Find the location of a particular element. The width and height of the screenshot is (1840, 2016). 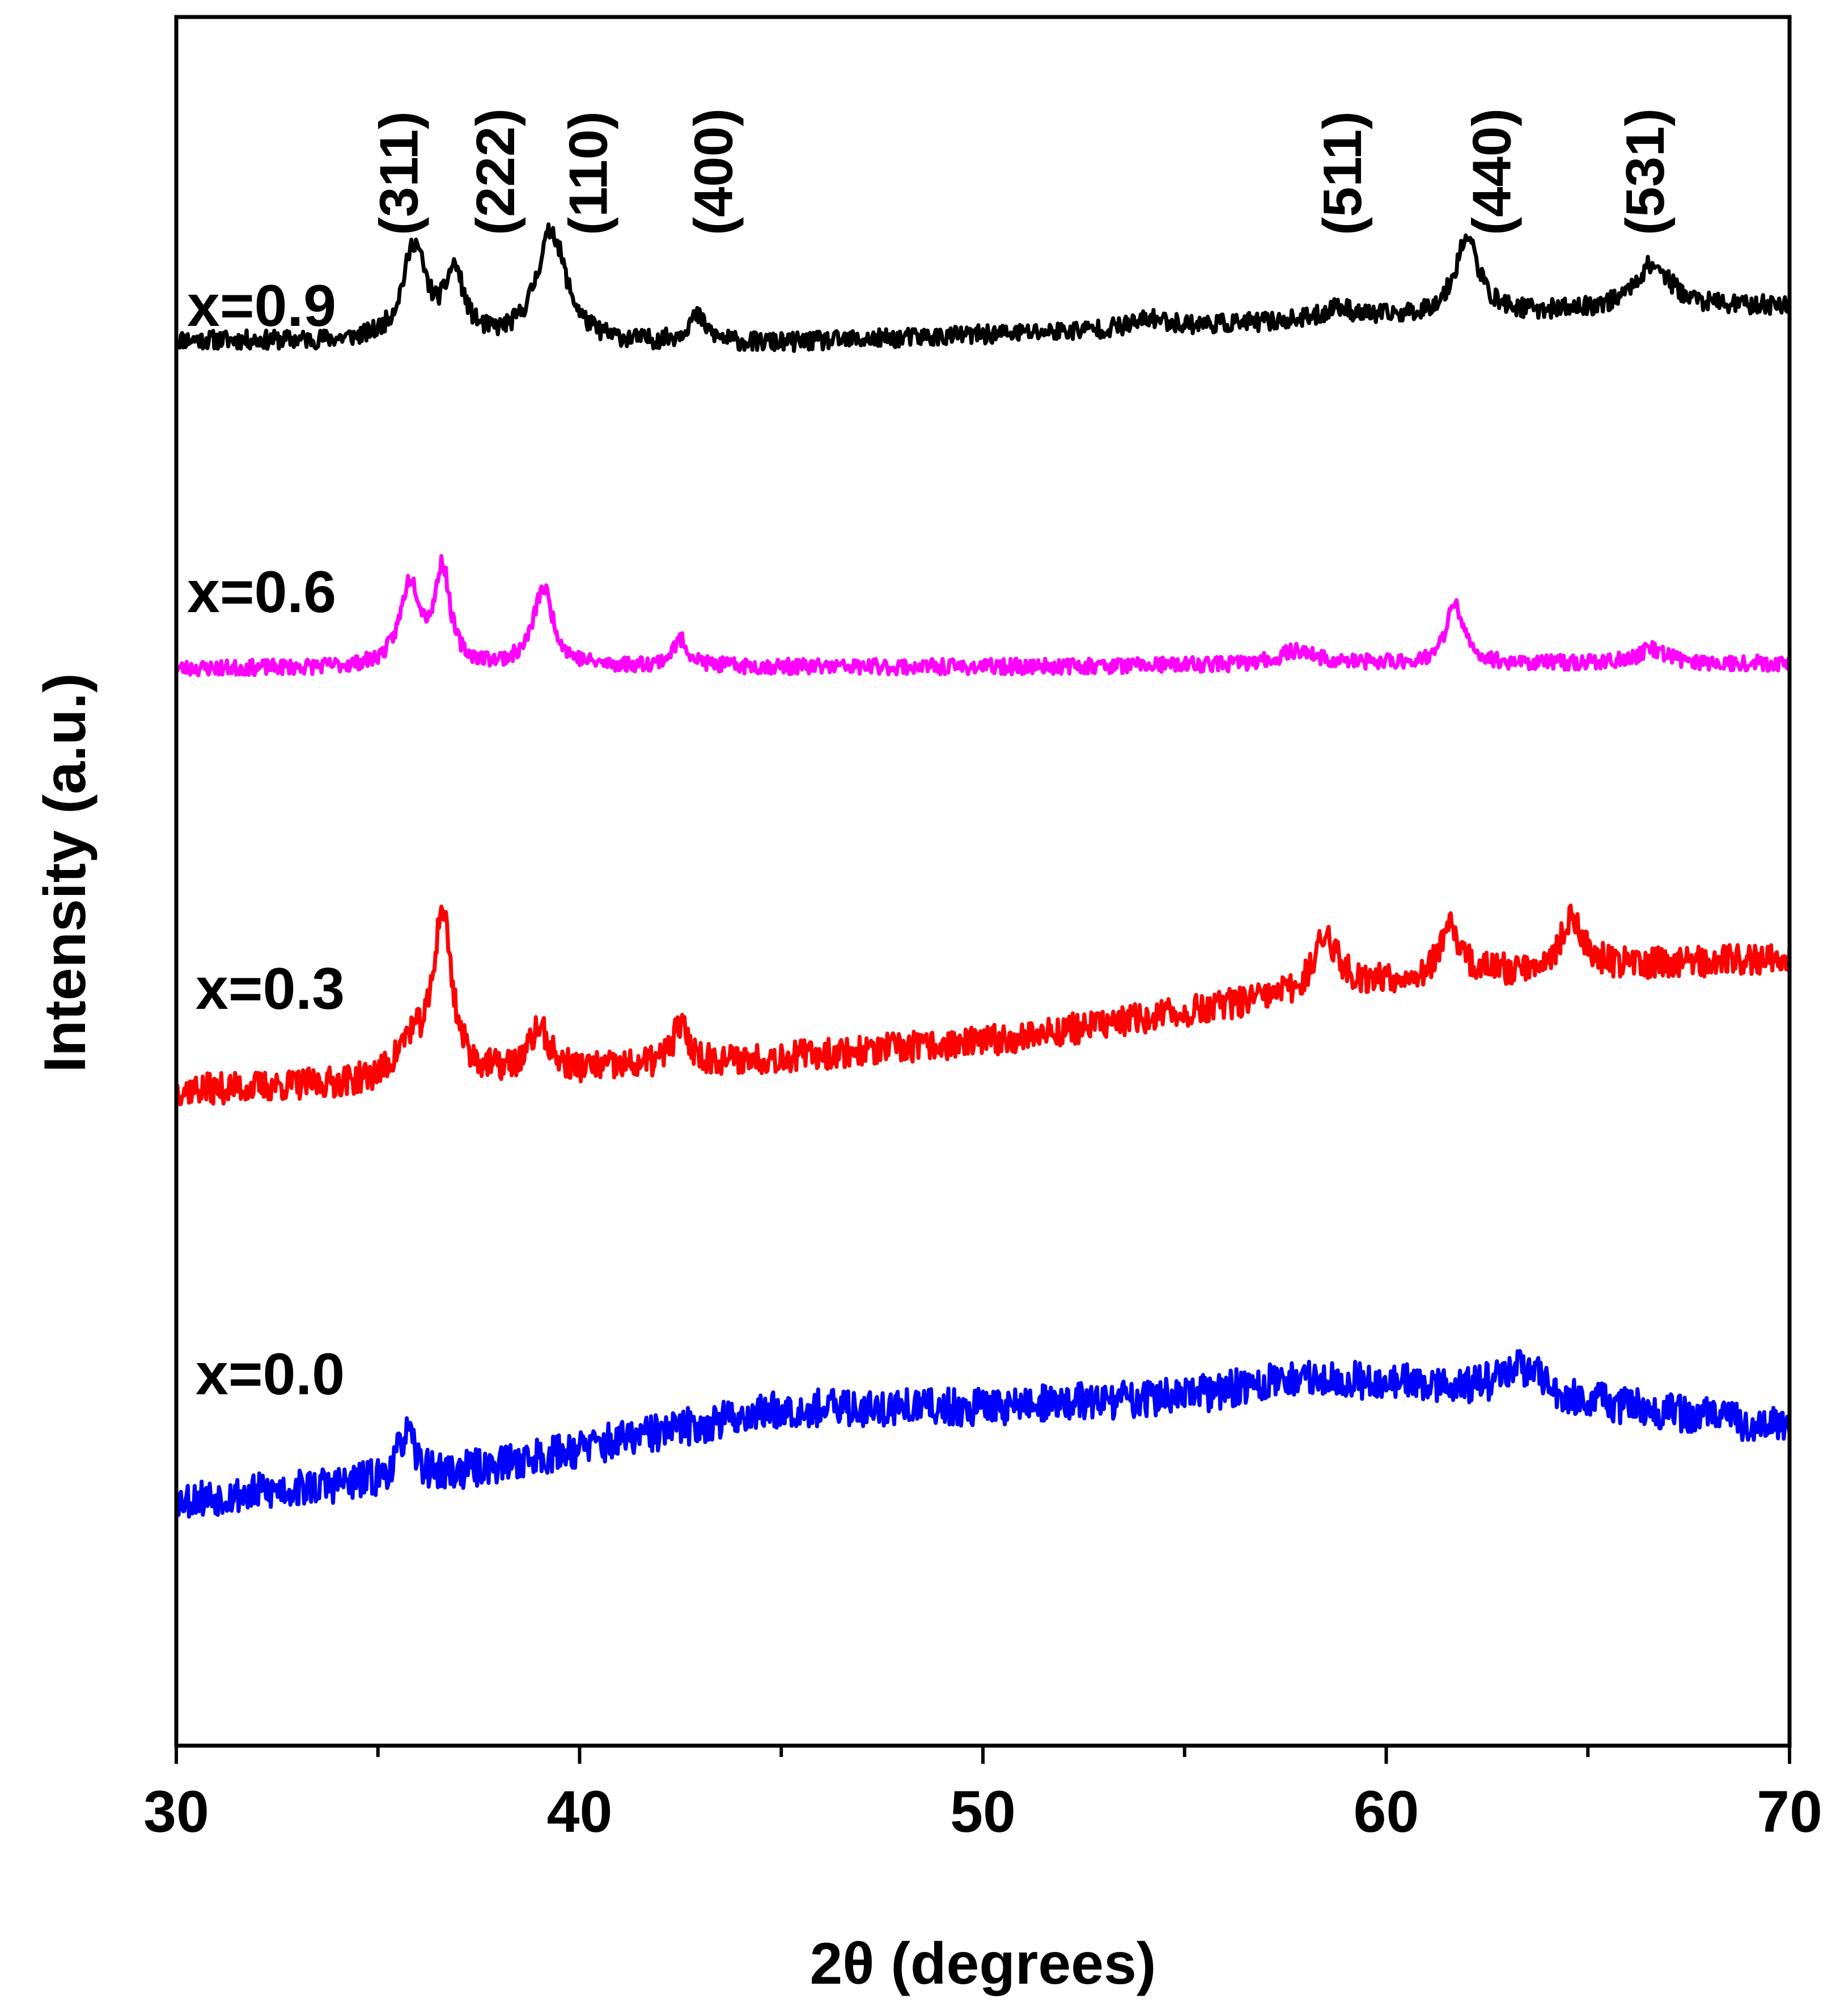

series-label: x=0.9 is located at coordinates (262, 306).